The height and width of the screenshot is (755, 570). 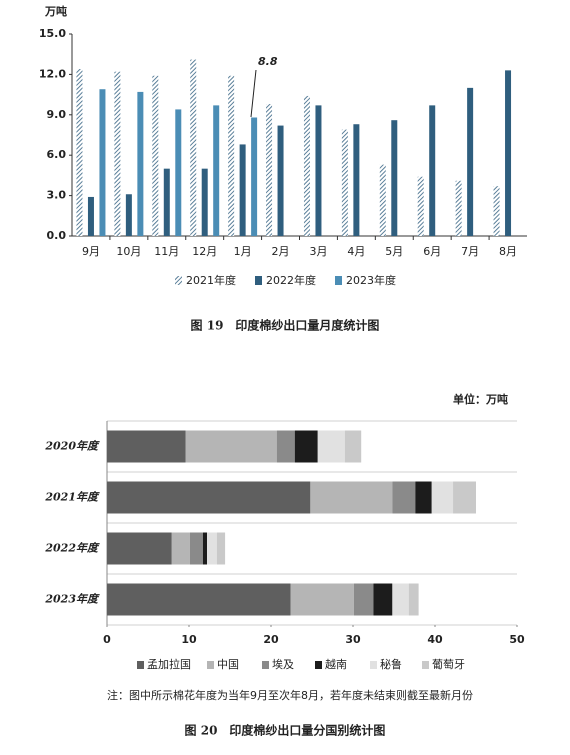 I want to click on legend-label: 2022年度, so click(x=291, y=280).